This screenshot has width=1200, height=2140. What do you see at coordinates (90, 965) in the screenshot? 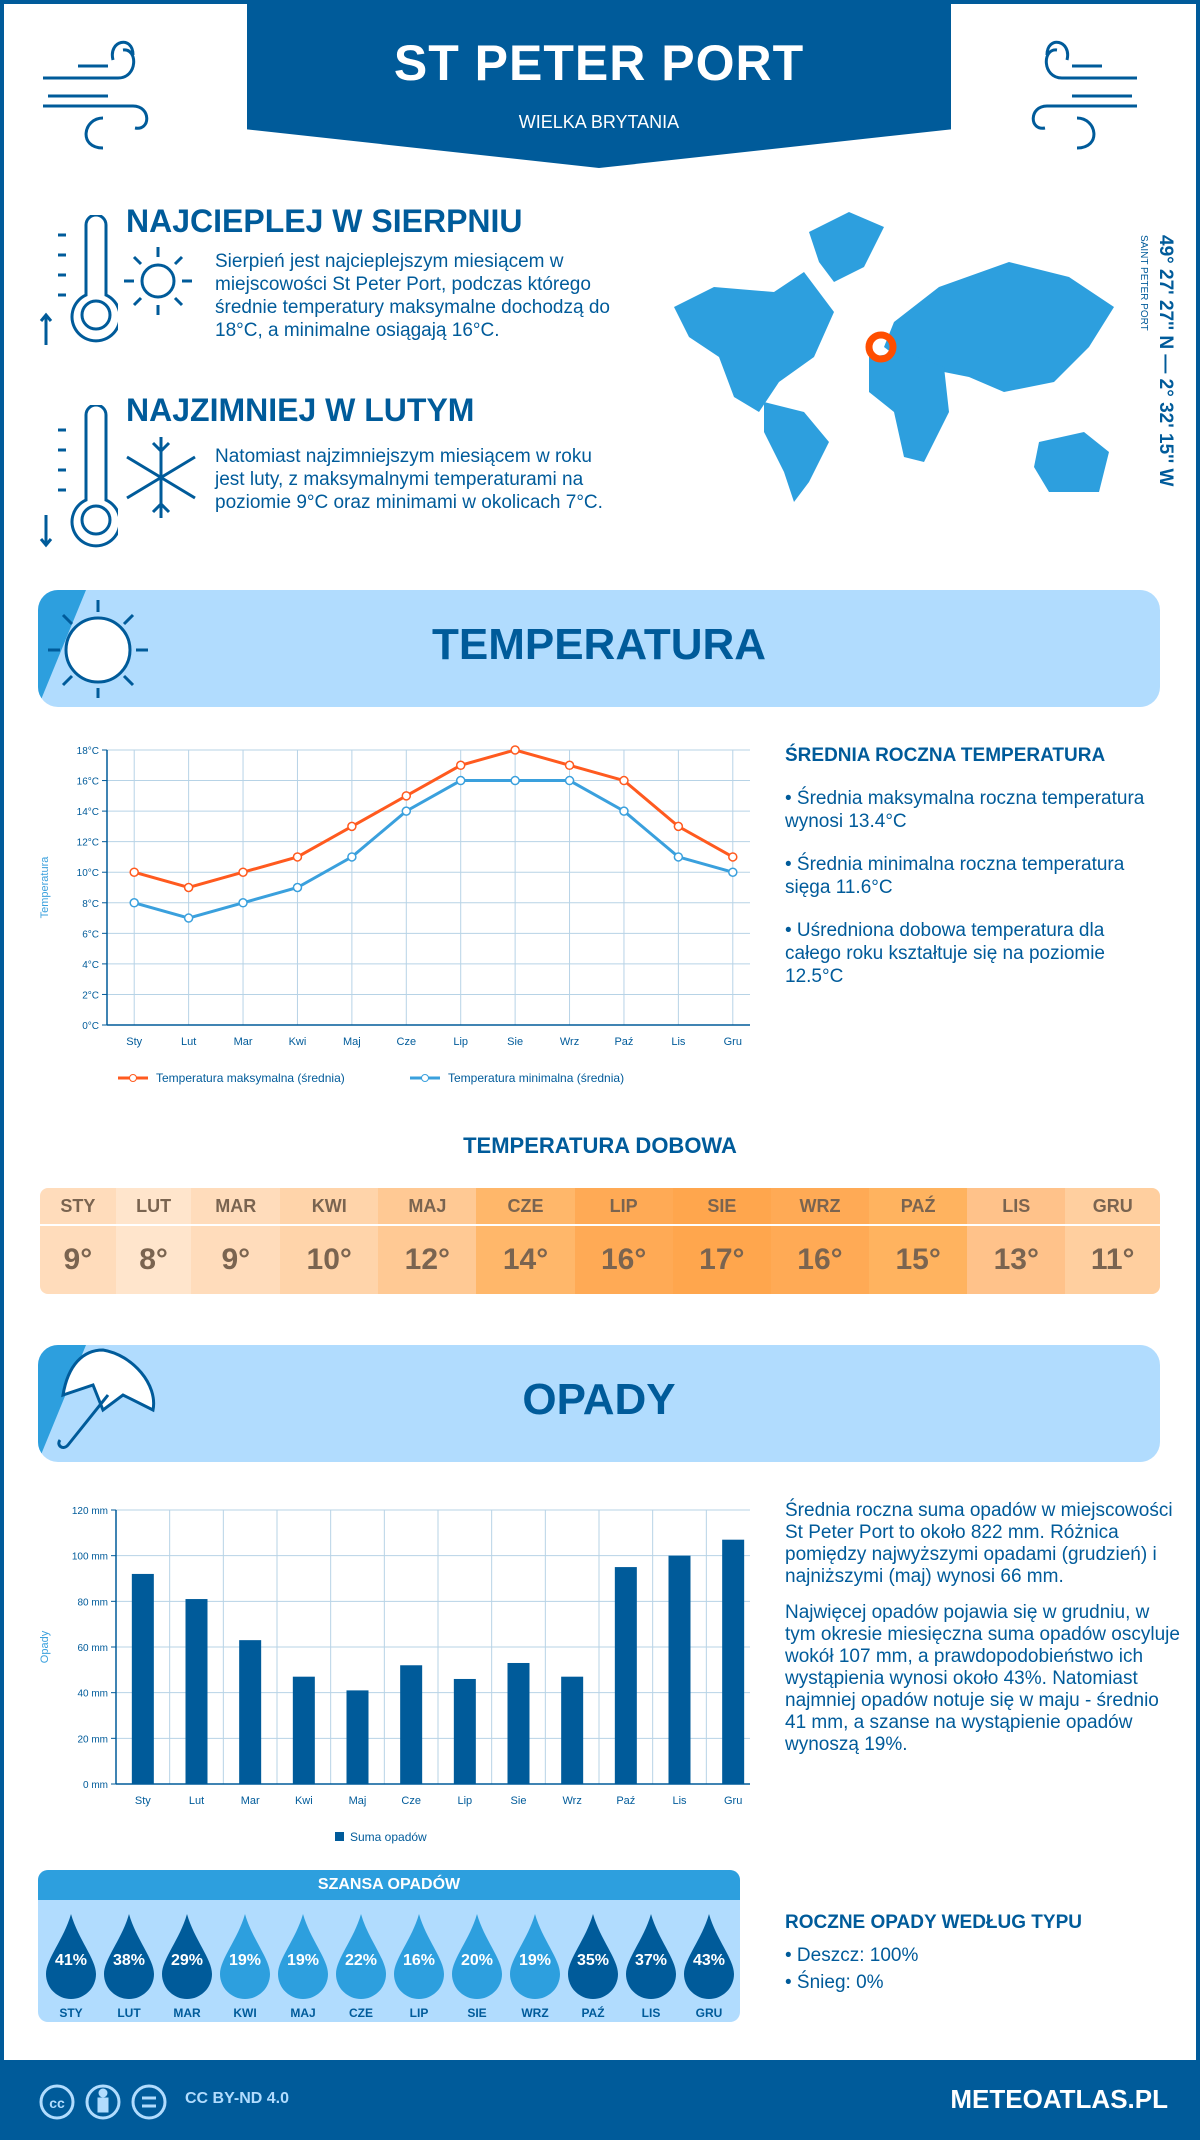
I see `y-tick-label: 4°C` at bounding box center [90, 965].